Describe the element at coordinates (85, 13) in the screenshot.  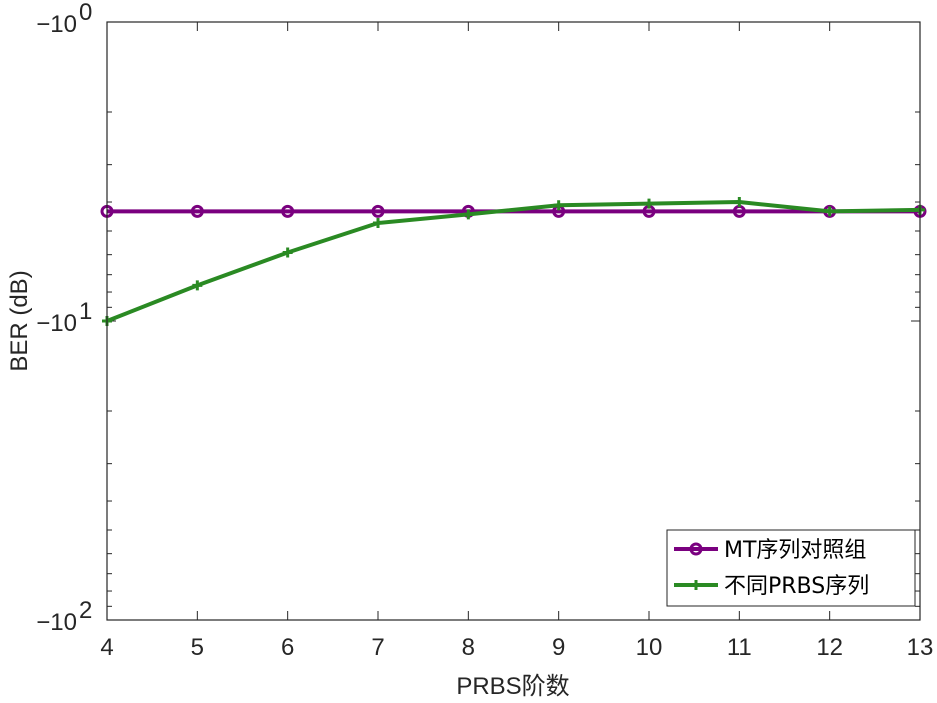
I see `y-tick-exponent: 0` at that location.